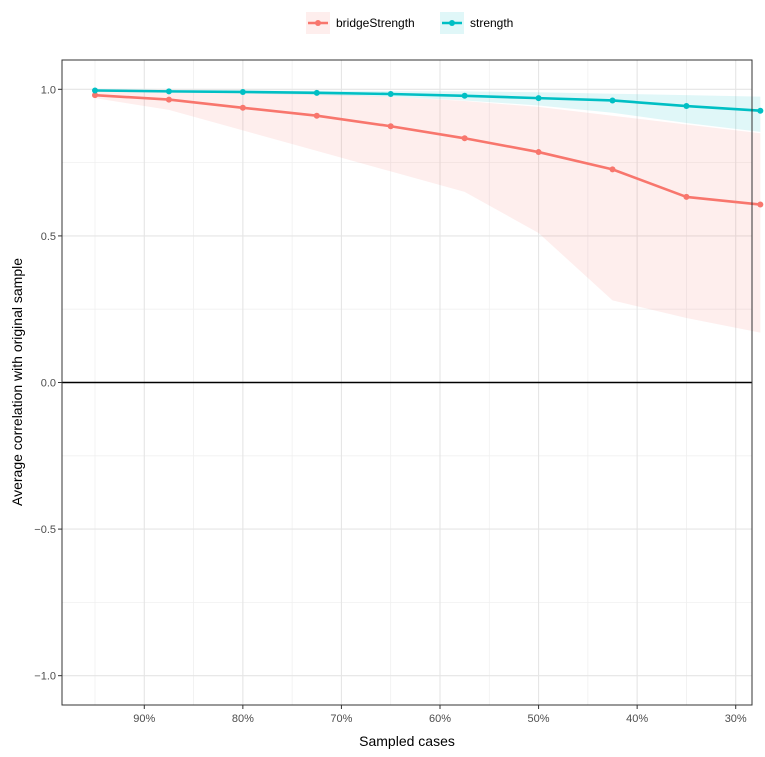 The width and height of the screenshot is (765, 757). I want to click on x-tick-label: 50%, so click(539, 719).